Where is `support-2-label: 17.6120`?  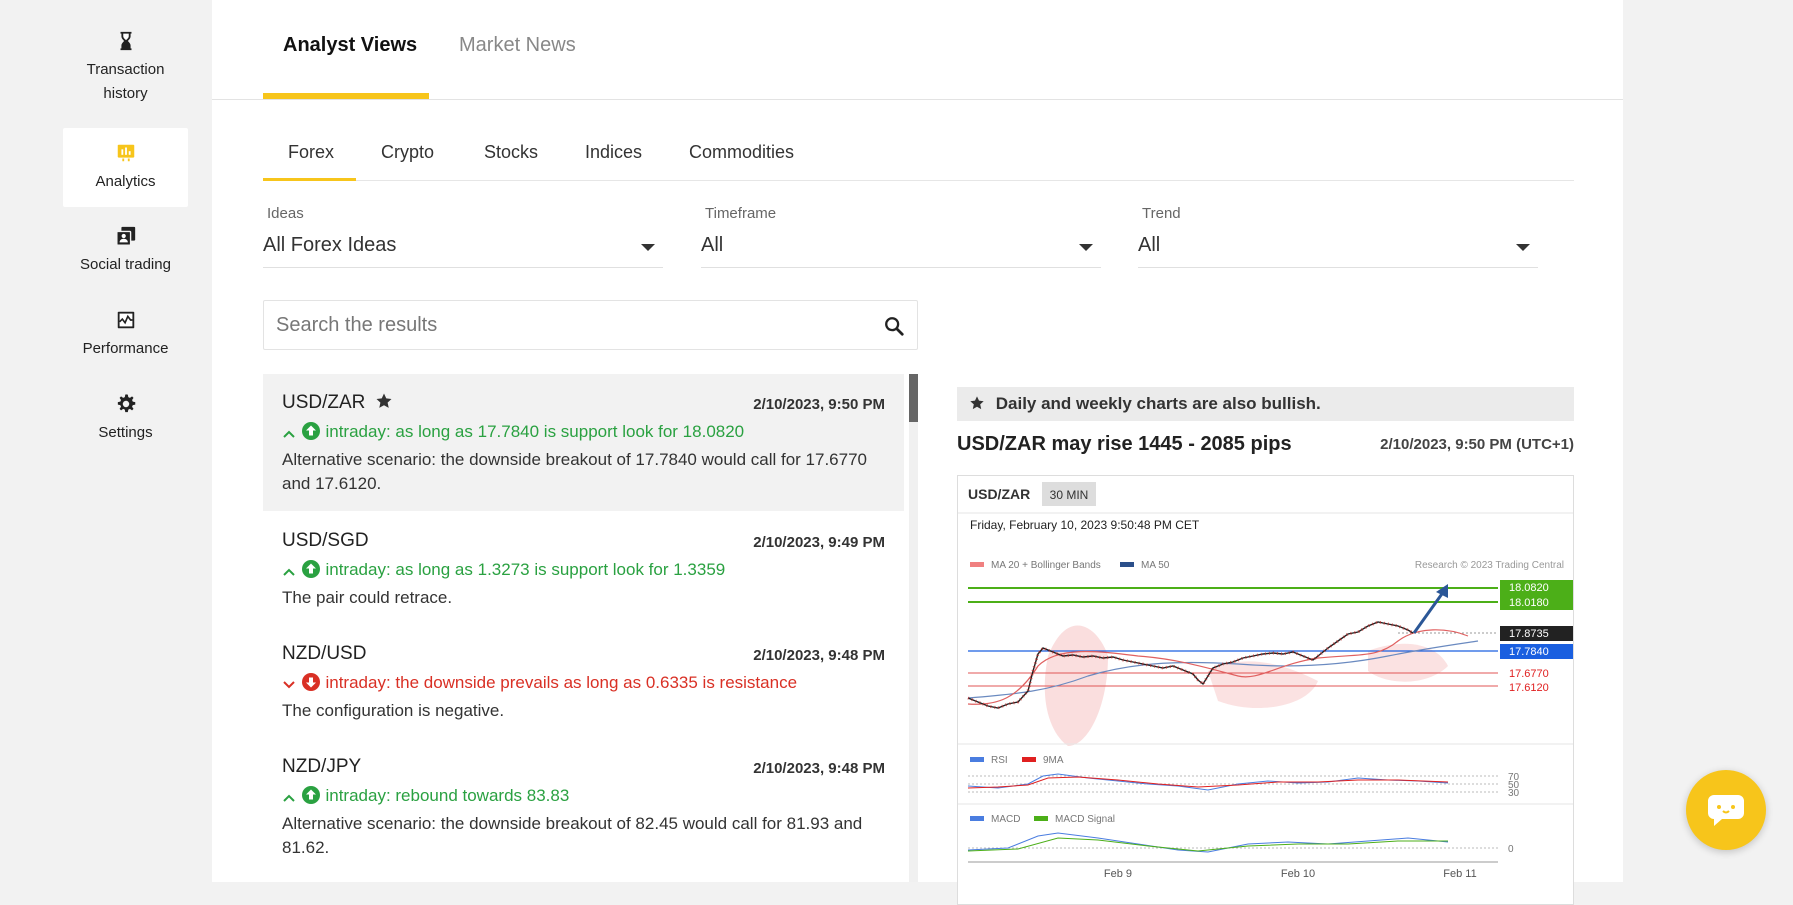
support-2-label: 17.6120 is located at coordinates (1529, 688).